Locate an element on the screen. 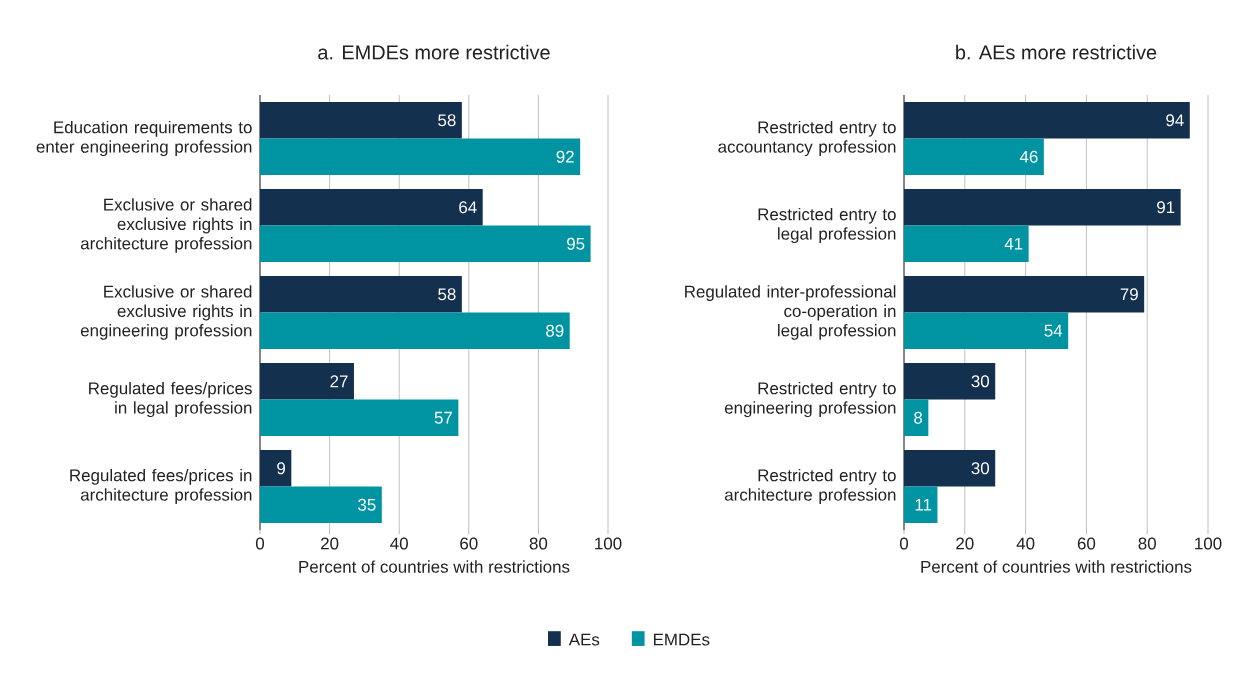 The image size is (1252, 683). data-label: 9 is located at coordinates (281, 468).